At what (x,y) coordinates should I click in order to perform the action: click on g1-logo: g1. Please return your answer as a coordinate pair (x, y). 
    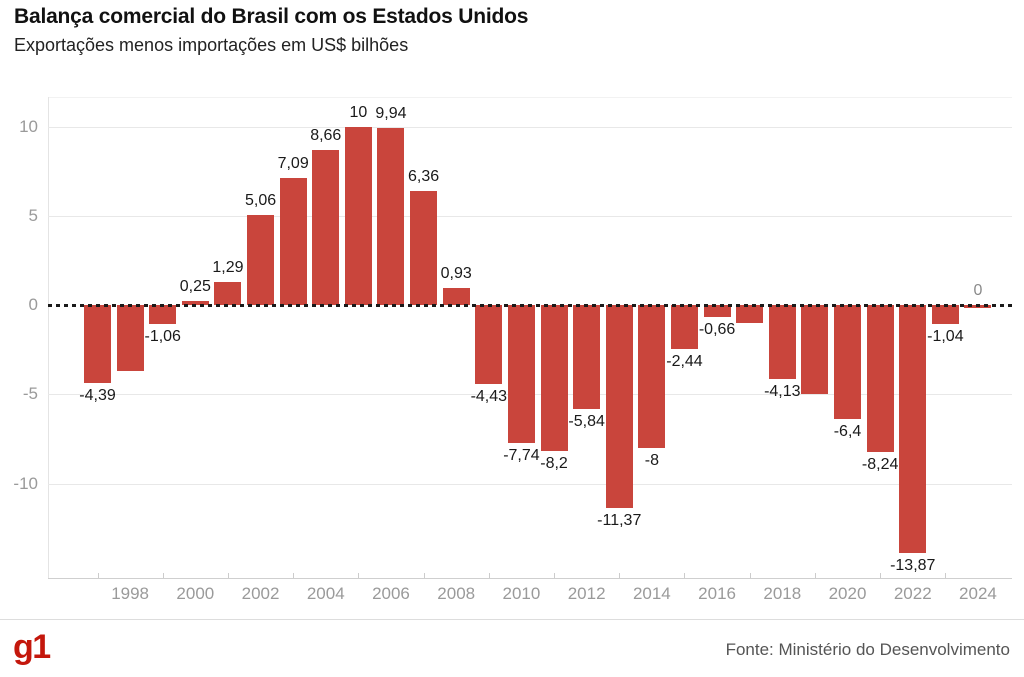
    Looking at the image, I should click on (32, 647).